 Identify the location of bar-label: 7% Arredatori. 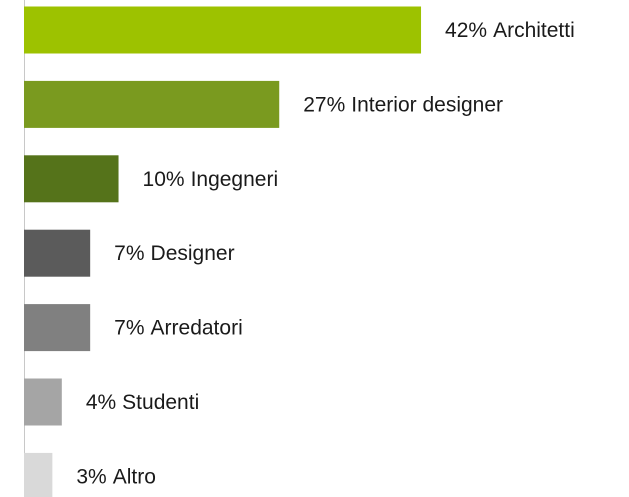
(178, 327).